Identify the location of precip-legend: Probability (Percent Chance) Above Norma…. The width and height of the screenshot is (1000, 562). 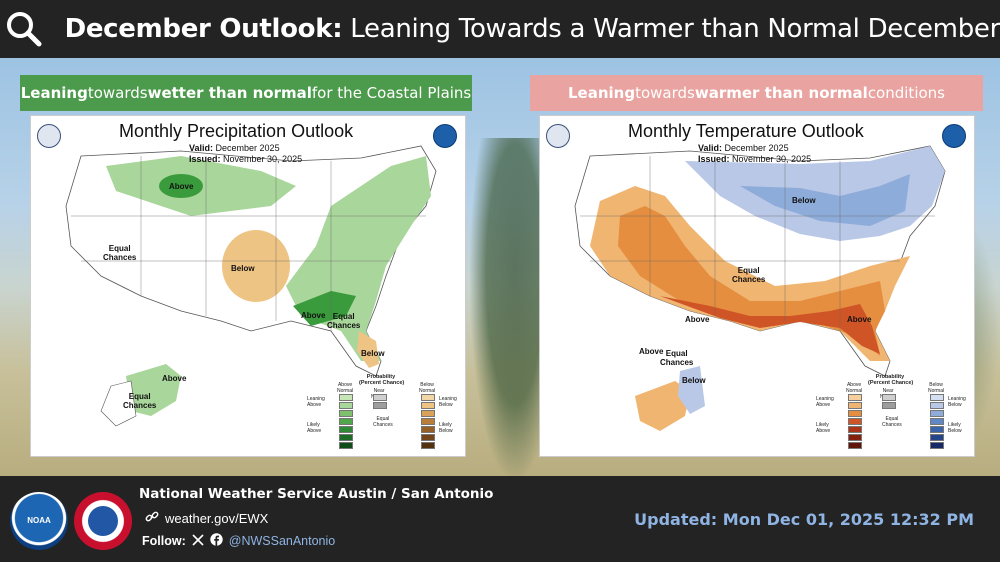
(380, 412).